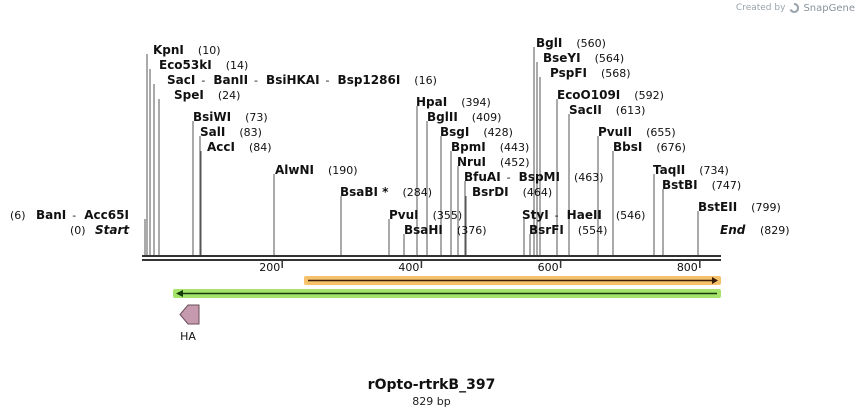  I want to click on cut-site-alwni: AlwNI (190), so click(316, 170).